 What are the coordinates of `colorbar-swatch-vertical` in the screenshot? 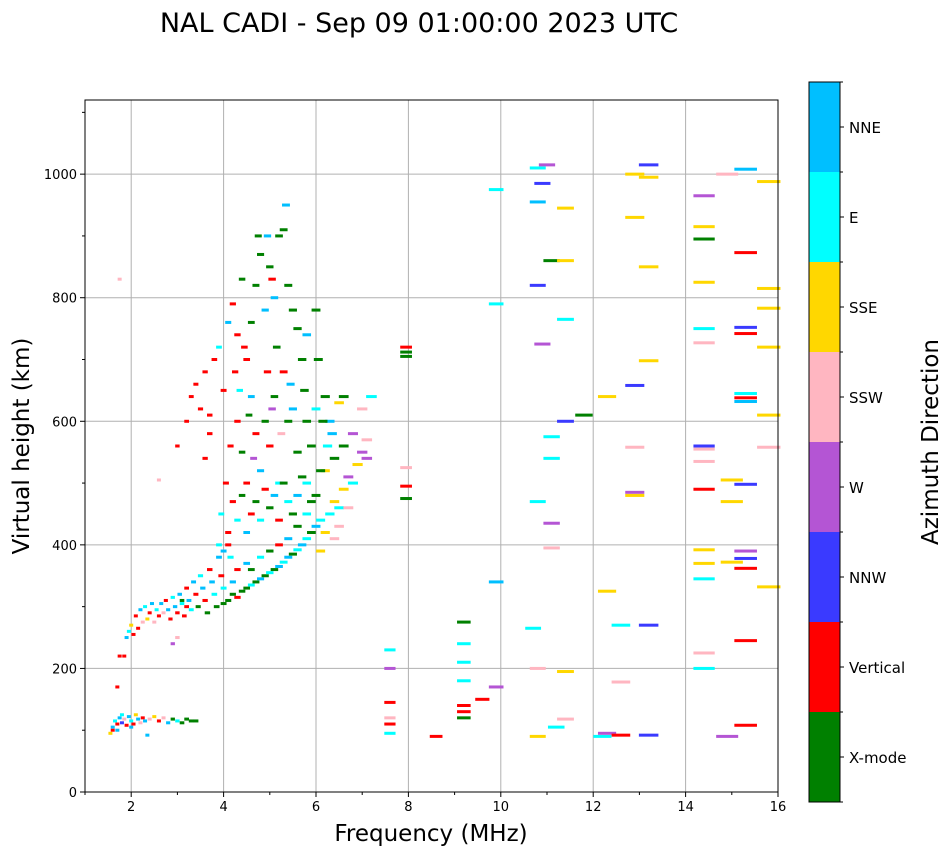 It's located at (824, 667).